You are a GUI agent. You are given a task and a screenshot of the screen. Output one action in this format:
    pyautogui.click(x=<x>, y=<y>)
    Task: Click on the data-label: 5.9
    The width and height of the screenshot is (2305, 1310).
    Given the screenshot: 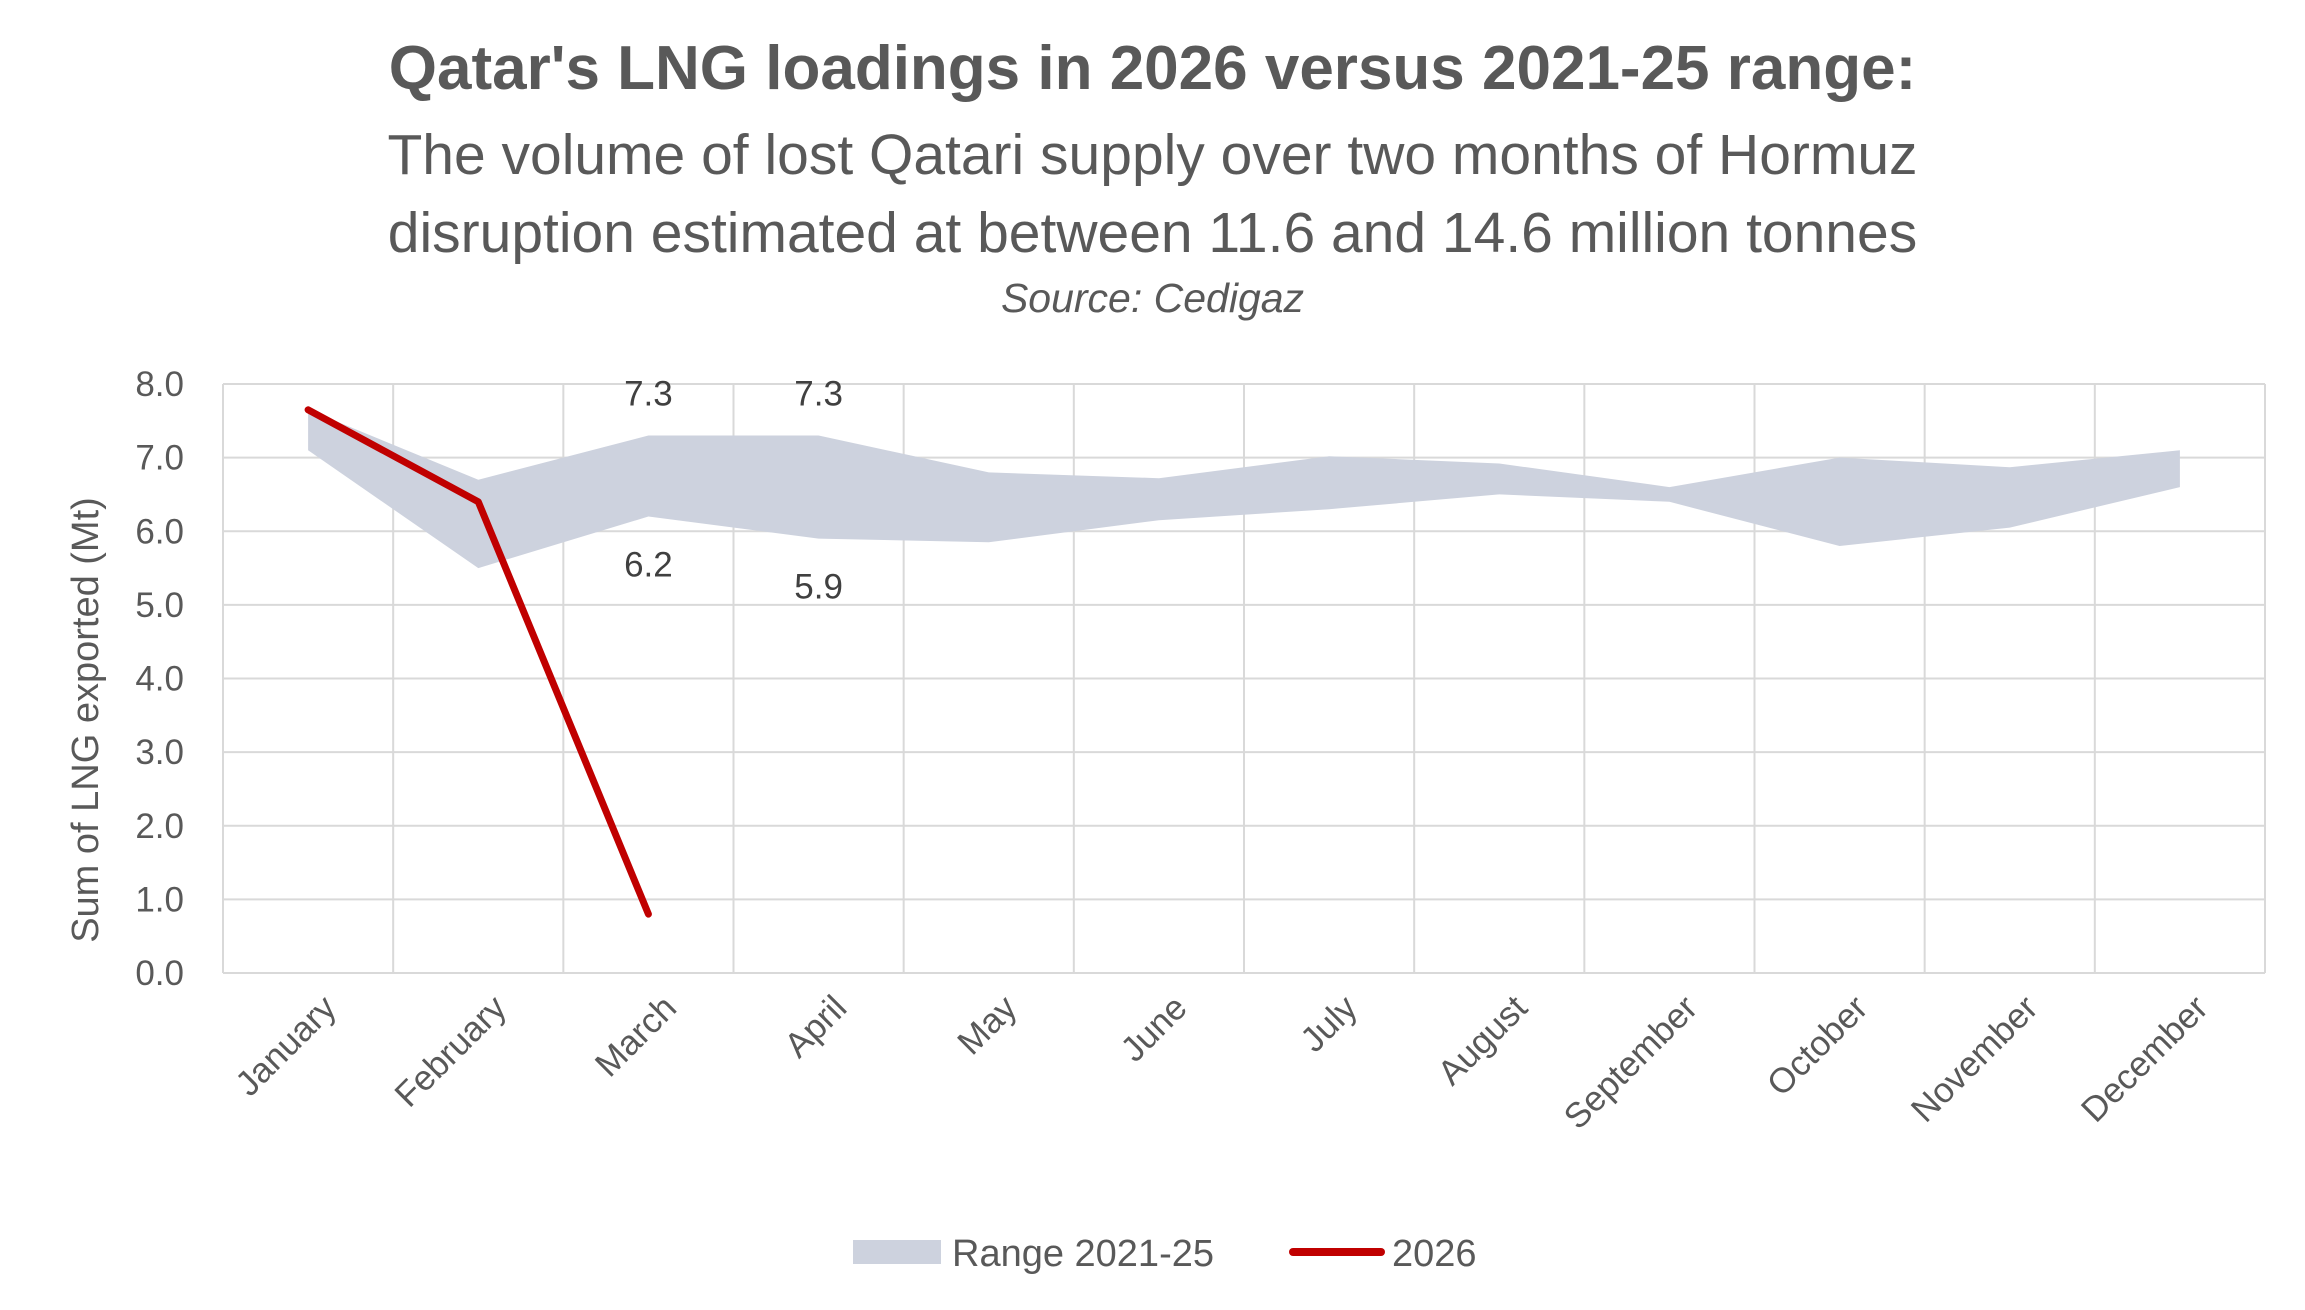 What is the action you would take?
    pyautogui.click(x=818, y=587)
    